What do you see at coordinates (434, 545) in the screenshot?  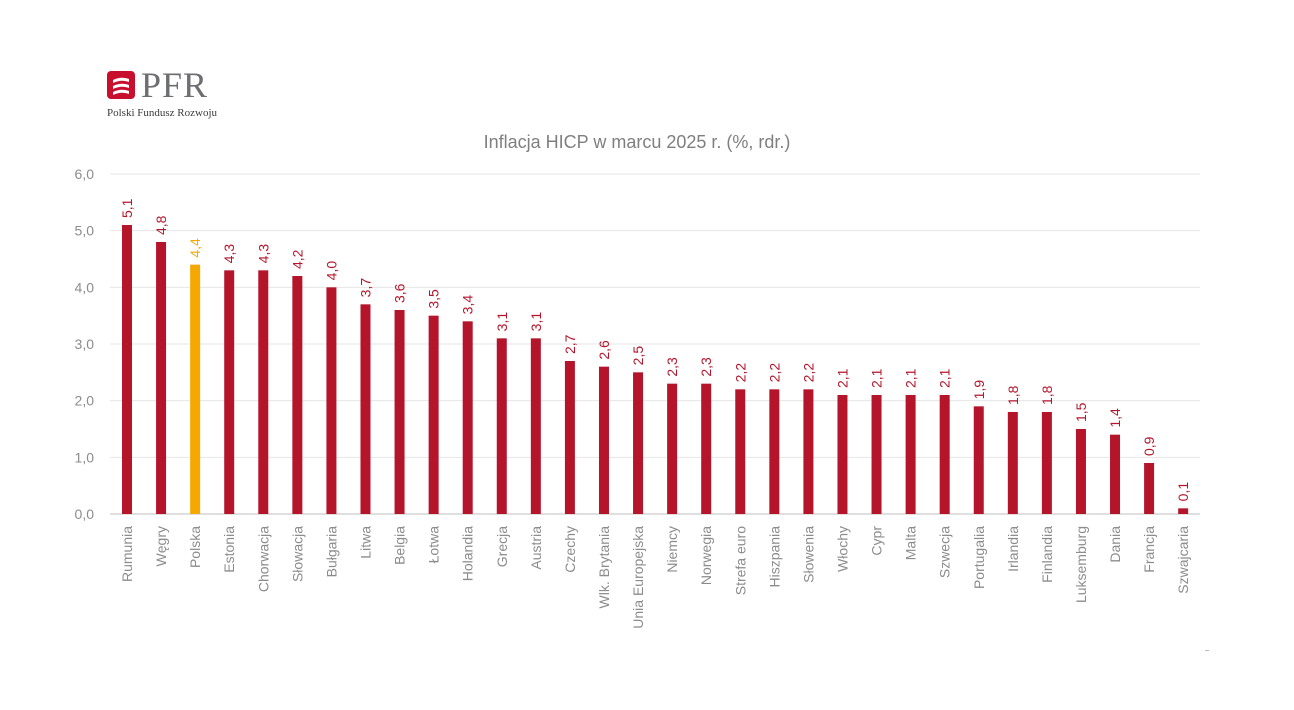 I see `x-tick-label: Łotwa` at bounding box center [434, 545].